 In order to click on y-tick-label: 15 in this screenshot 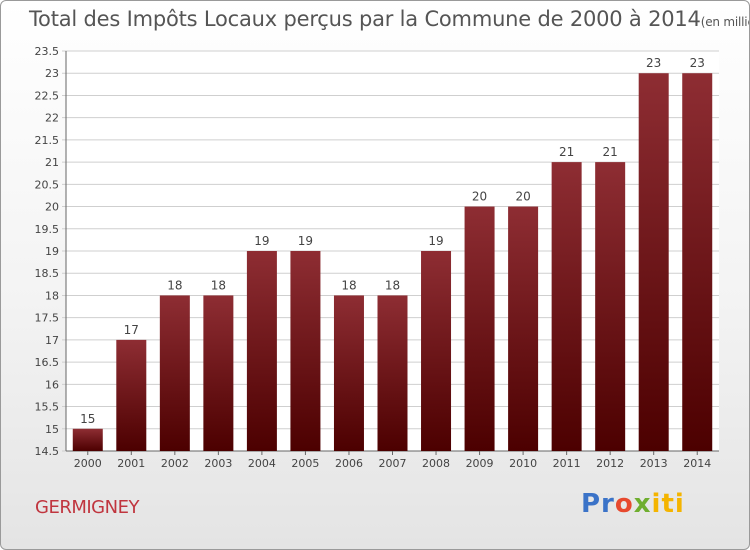, I will do `click(52, 429)`.